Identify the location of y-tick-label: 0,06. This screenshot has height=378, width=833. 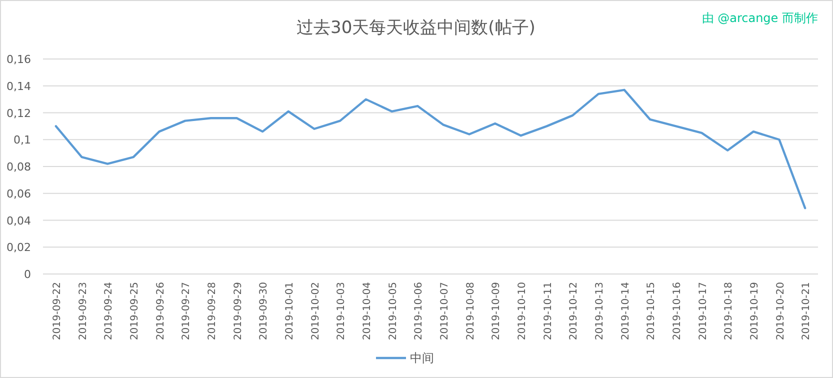
(18, 193).